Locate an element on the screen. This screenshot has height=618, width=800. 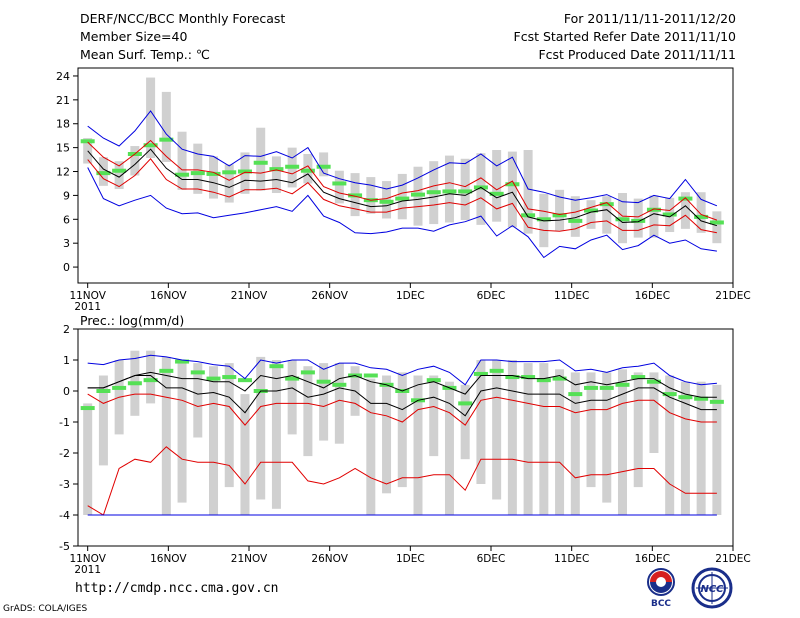
temperature-line-max is located at coordinates (402, 158).